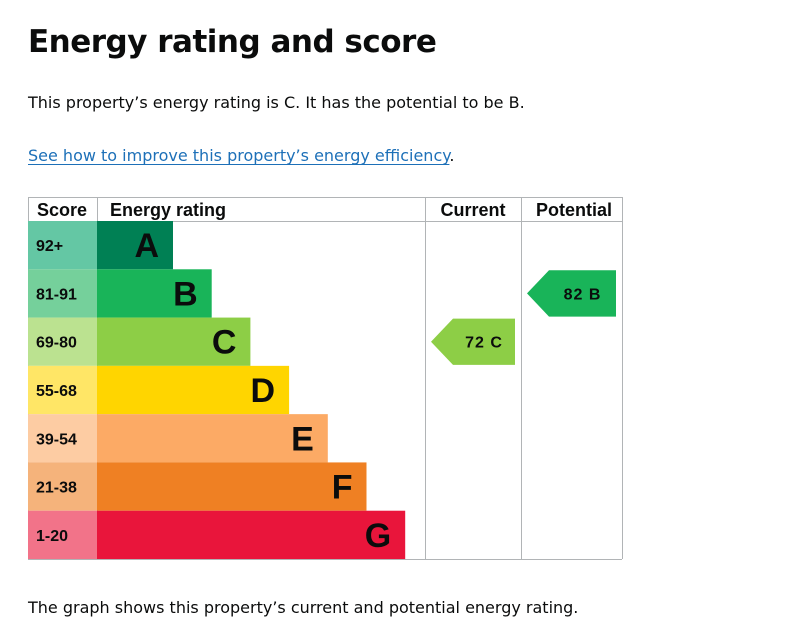 The height and width of the screenshot is (635, 800). Describe the element at coordinates (49, 246) in the screenshot. I see `score-range-A: 92+` at that location.